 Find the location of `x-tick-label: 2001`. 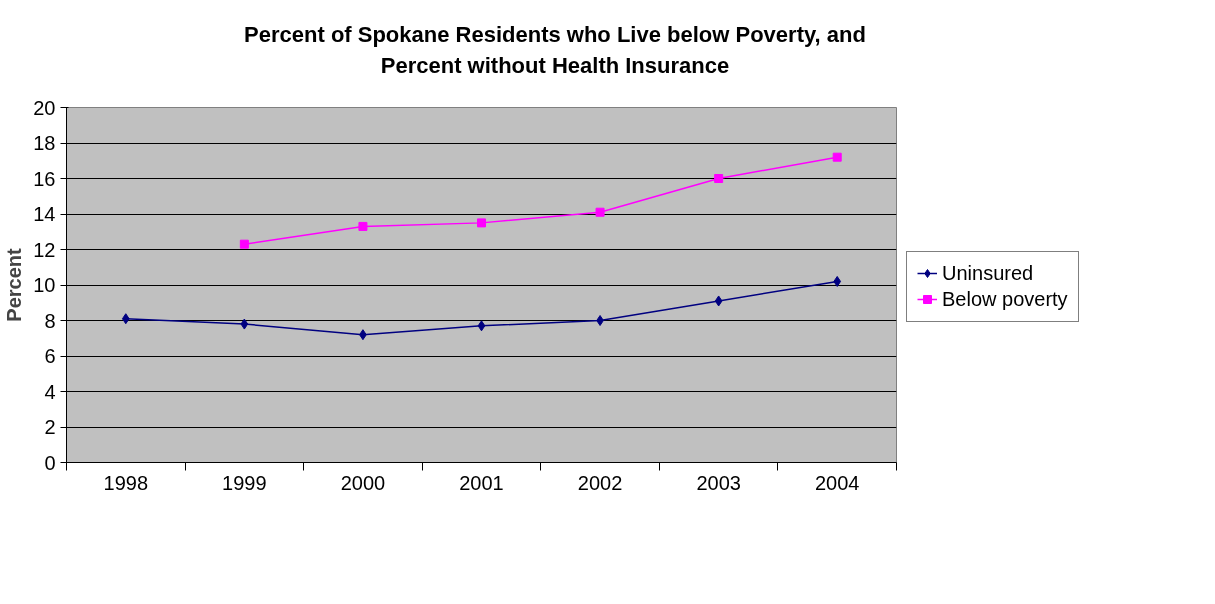

x-tick-label: 2001 is located at coordinates (481, 482).